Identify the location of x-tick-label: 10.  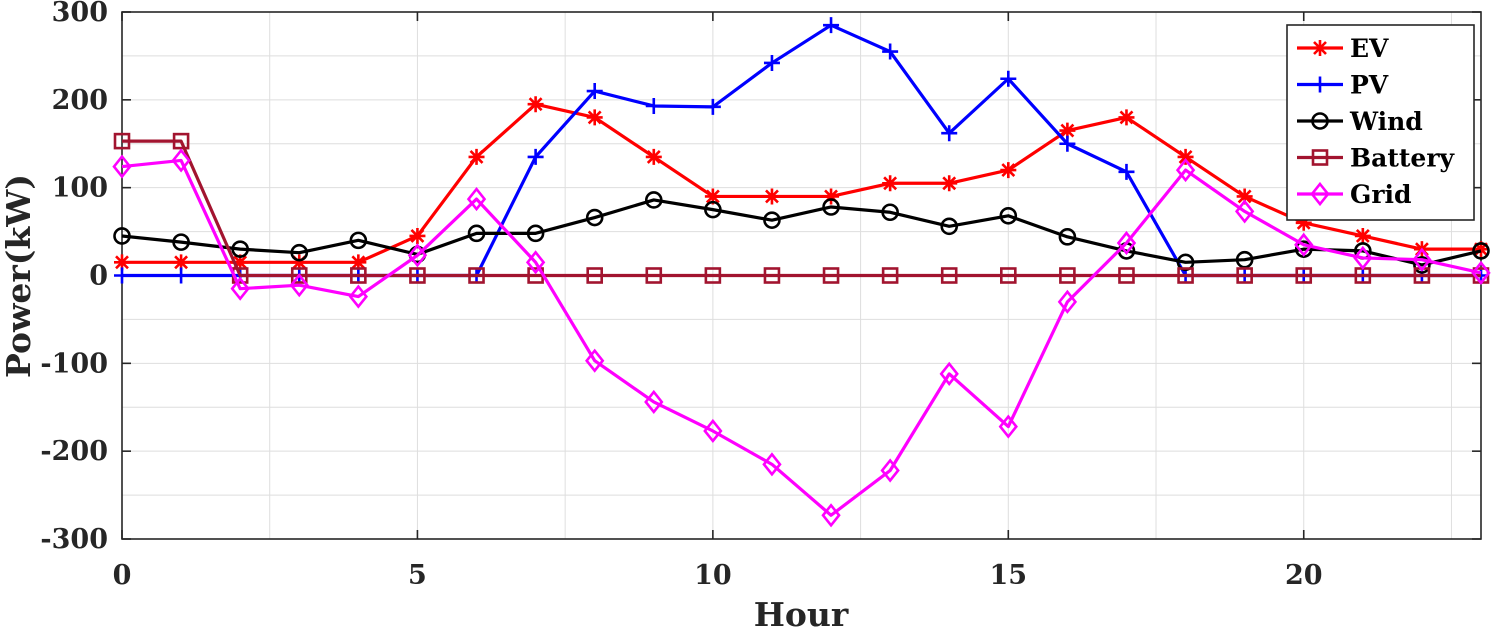
(713, 575).